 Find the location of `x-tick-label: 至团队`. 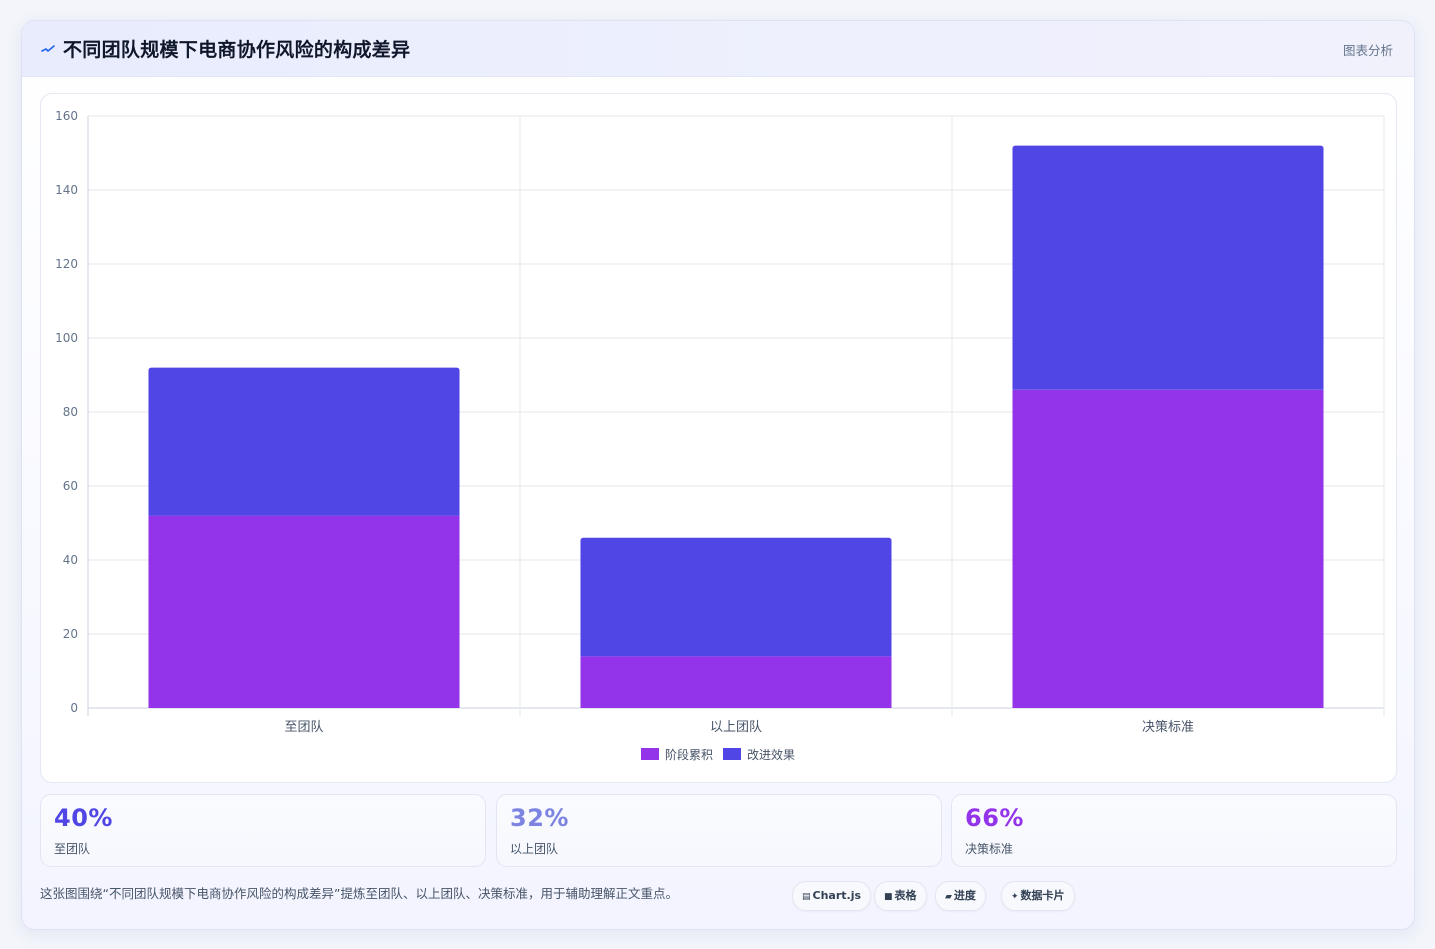

x-tick-label: 至团队 is located at coordinates (303, 727).